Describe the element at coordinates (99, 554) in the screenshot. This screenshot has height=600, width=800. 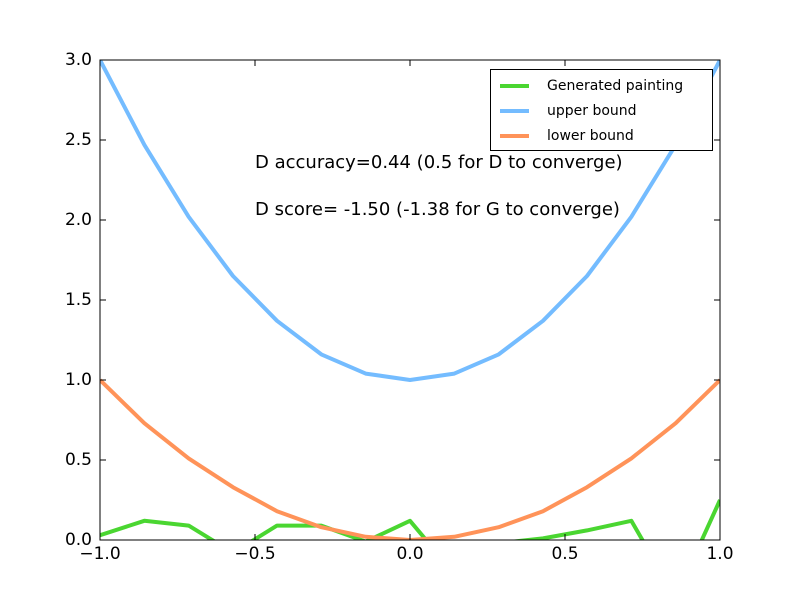
I see `x-tick-label: −1.0` at that location.